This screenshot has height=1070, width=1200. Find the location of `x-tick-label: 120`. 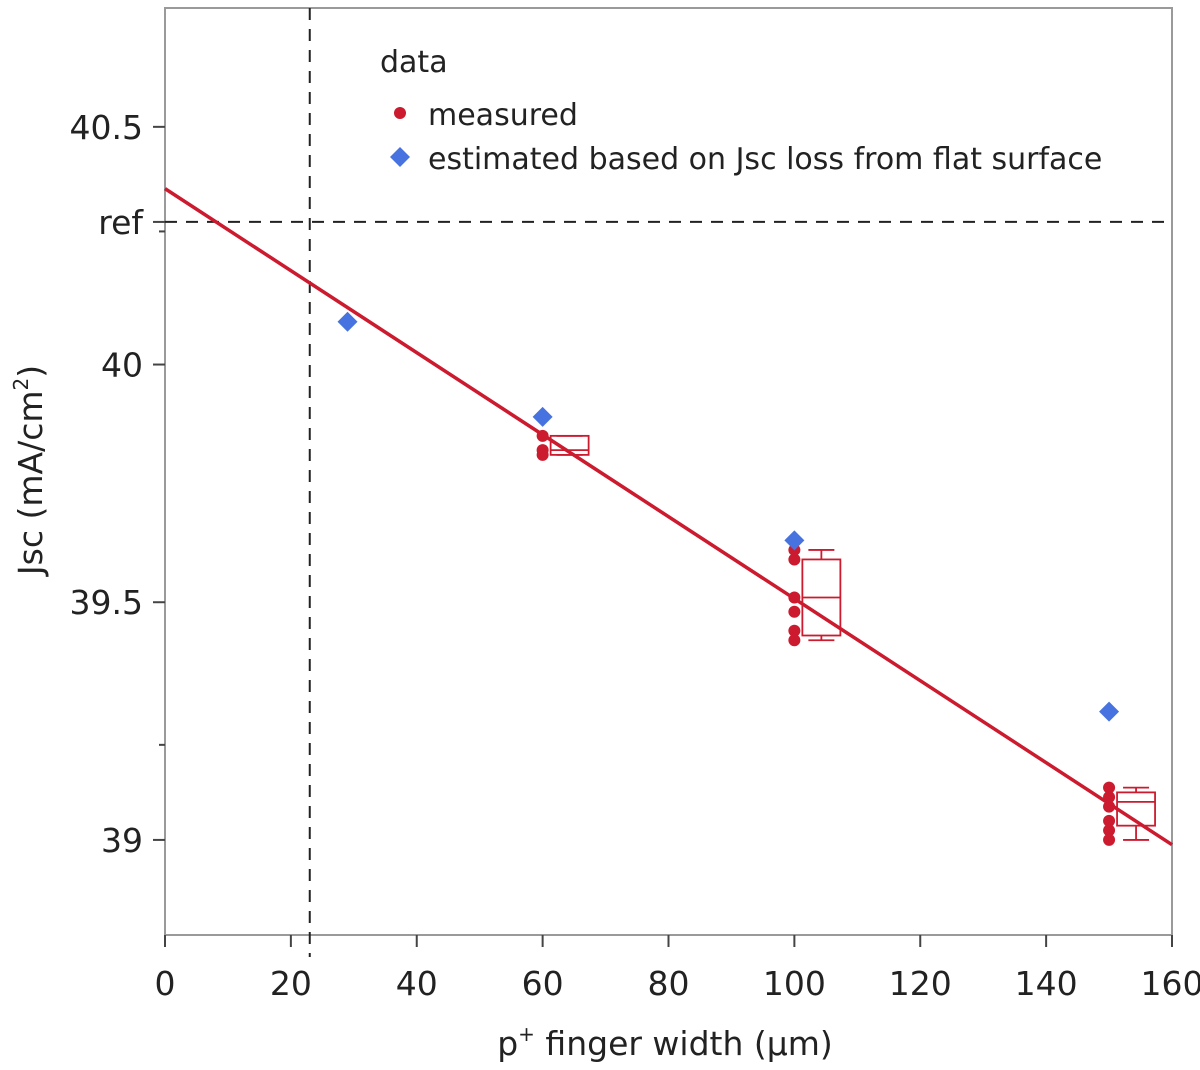

x-tick-label: 120 is located at coordinates (920, 983).